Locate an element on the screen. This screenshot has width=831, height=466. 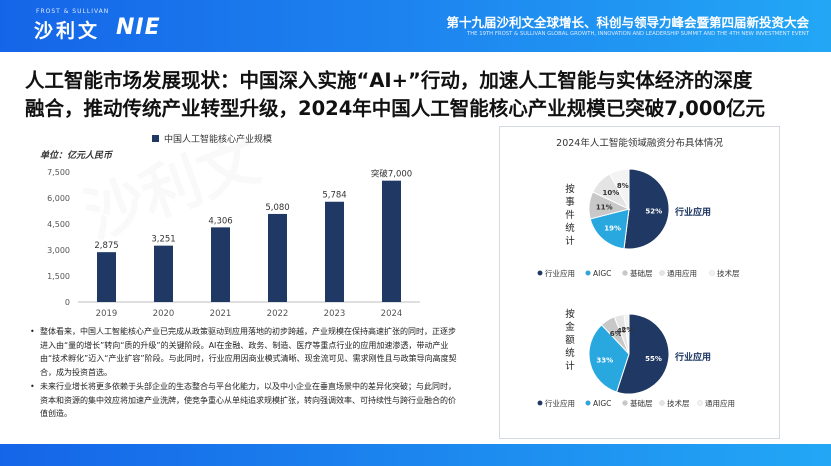
pie2-side-label: 按金额统计 is located at coordinates (570, 340).